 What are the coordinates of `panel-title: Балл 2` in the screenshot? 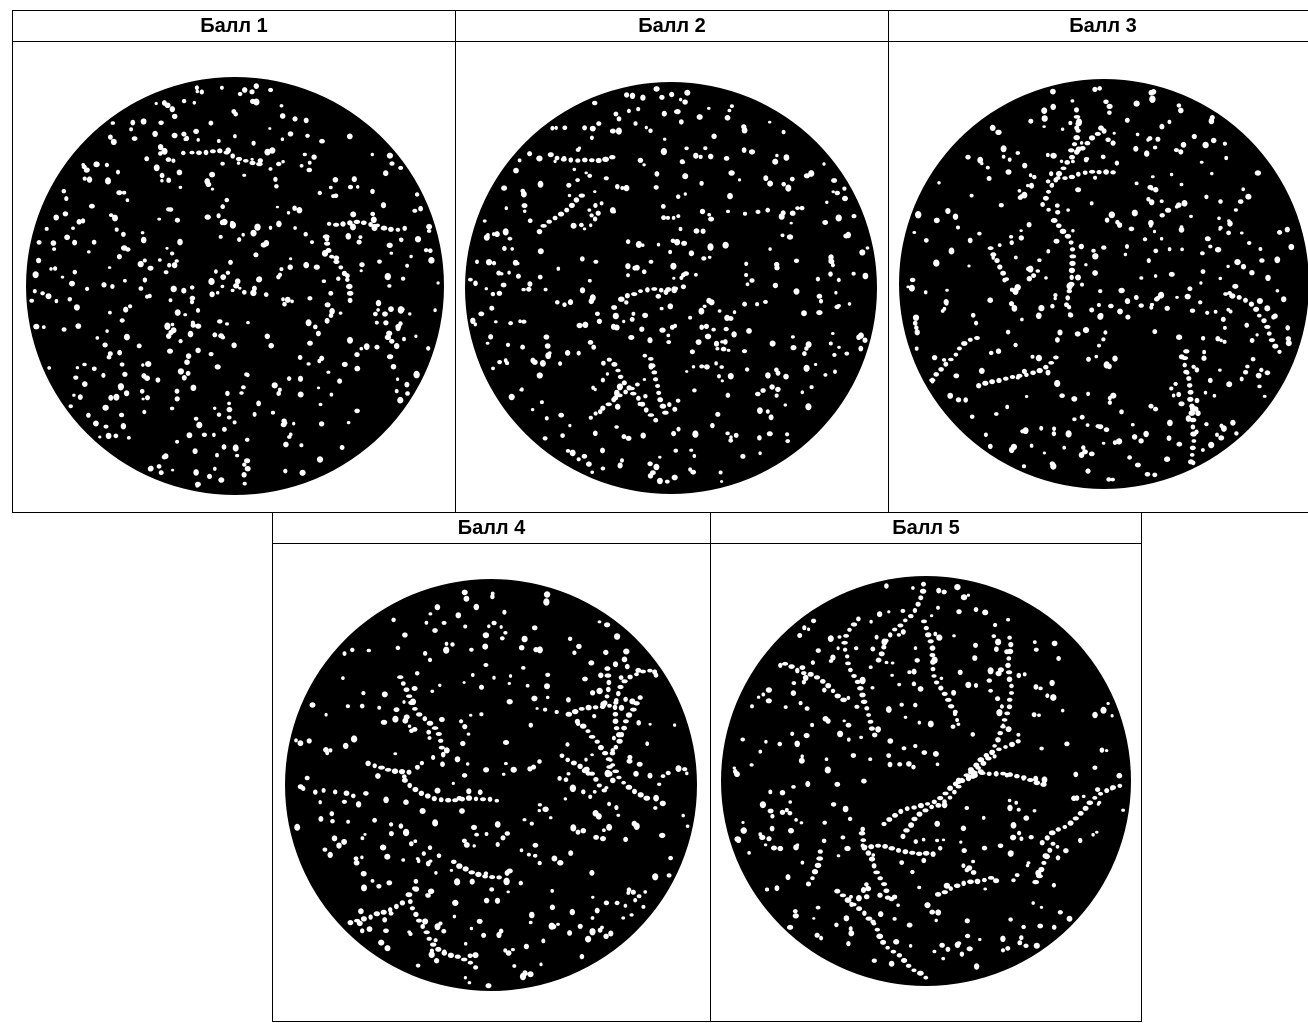 It's located at (672, 26).